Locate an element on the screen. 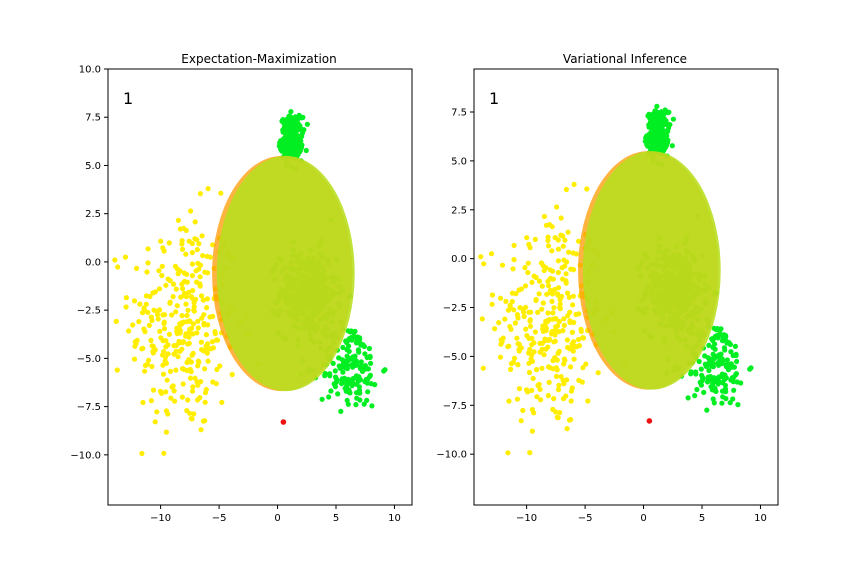  component-ellipse is located at coordinates (285, 273).